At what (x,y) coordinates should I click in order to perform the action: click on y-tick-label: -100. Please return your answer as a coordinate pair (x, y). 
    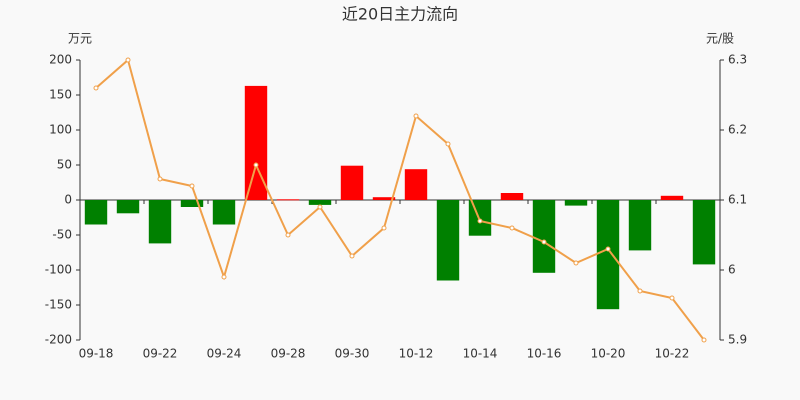
    Looking at the image, I should click on (58, 270).